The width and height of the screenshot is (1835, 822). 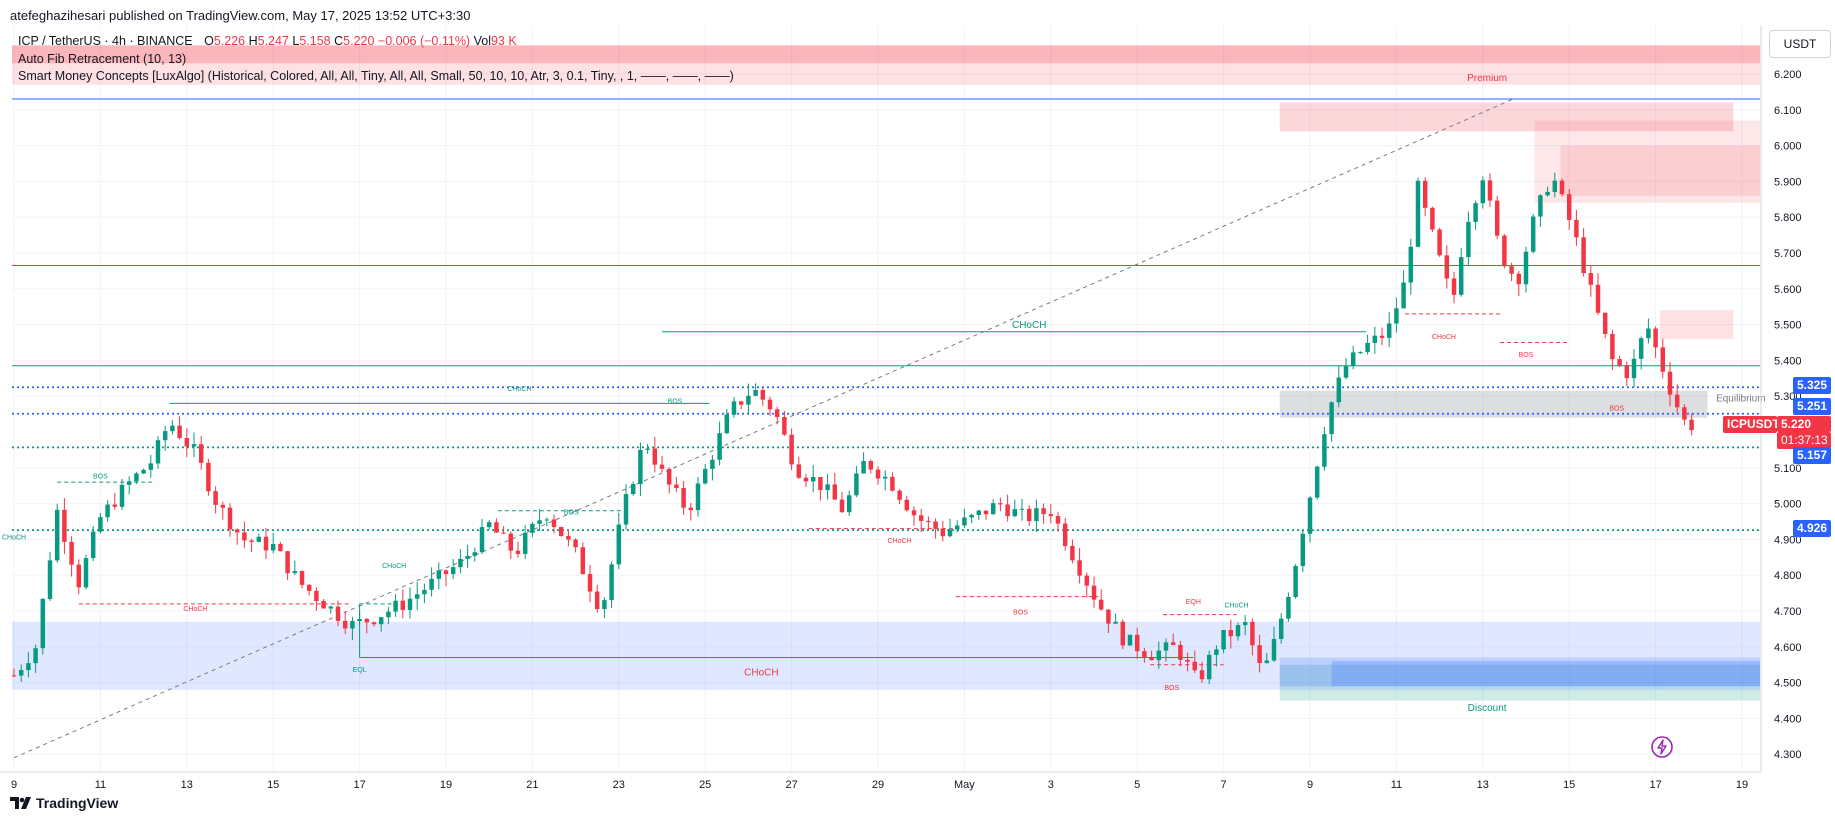 I want to click on time-tick: 15, so click(x=1569, y=785).